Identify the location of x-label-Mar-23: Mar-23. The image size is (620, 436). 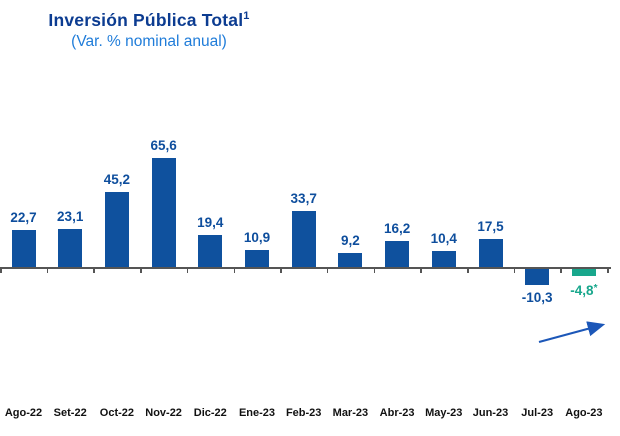
(350, 413).